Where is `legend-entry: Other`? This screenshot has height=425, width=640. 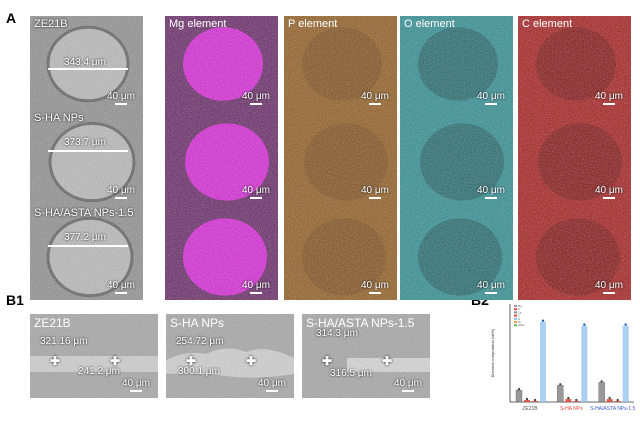
legend-entry: Other is located at coordinates (521, 325).